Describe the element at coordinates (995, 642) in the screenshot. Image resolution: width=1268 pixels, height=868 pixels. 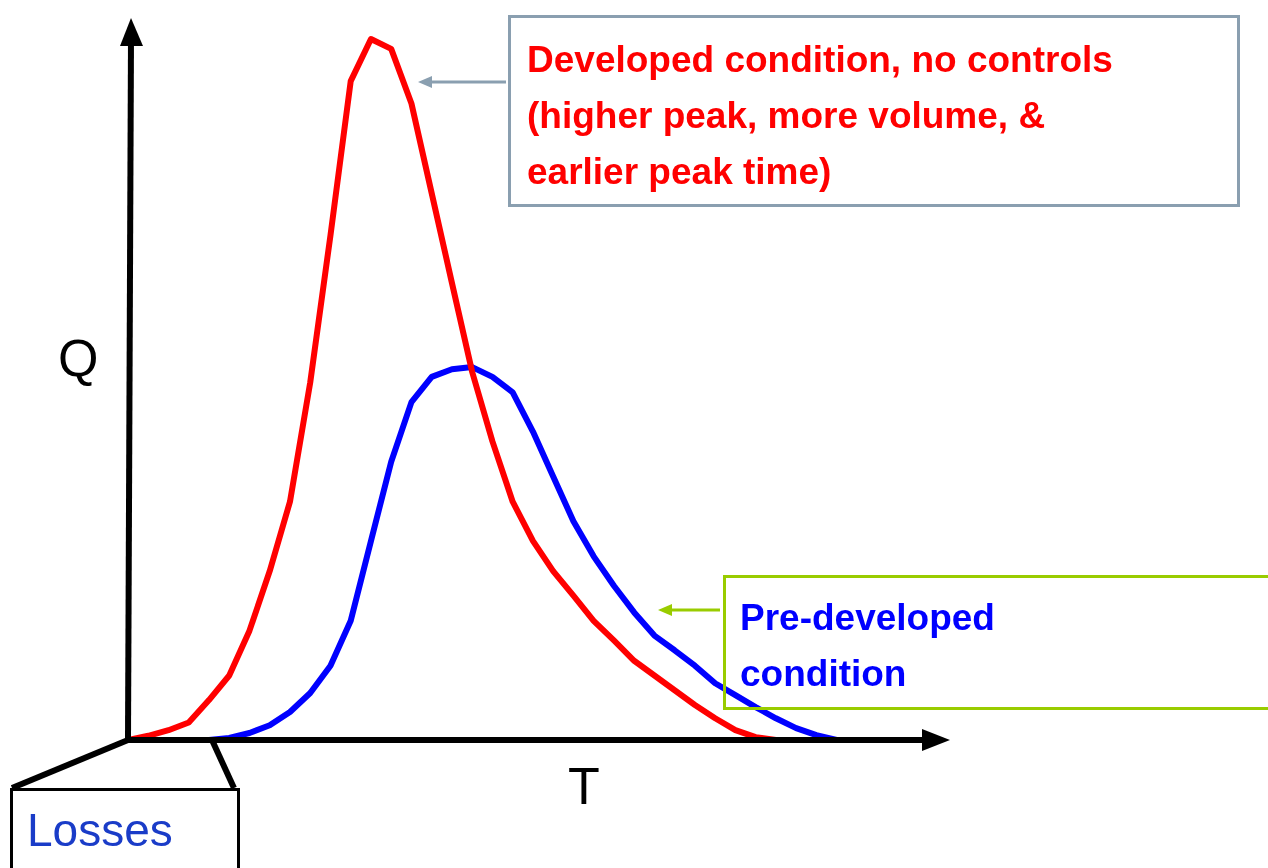
I see `series-label: Pre-developed condition` at that location.